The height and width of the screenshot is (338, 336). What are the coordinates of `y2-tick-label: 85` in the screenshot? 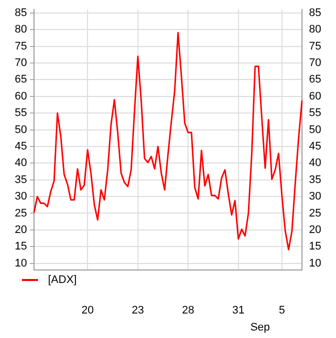 It's located at (315, 12).